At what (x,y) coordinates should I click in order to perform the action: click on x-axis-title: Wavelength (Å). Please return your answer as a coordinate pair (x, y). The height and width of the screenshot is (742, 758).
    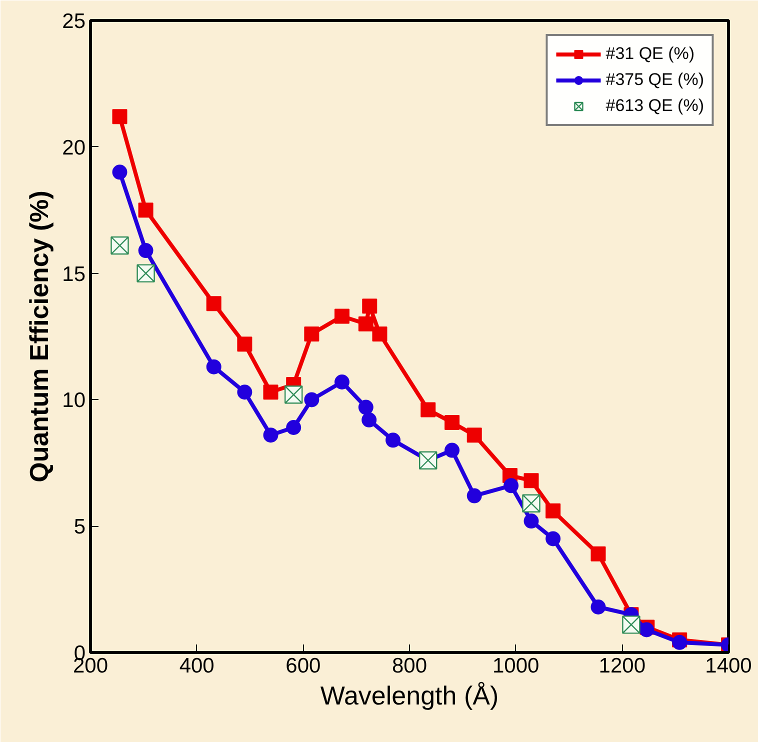
    Looking at the image, I should click on (409, 695).